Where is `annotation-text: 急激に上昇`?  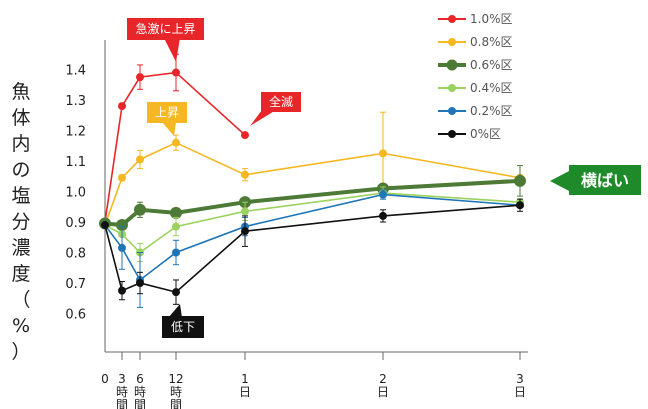 annotation-text: 急激に上昇 is located at coordinates (165, 28).